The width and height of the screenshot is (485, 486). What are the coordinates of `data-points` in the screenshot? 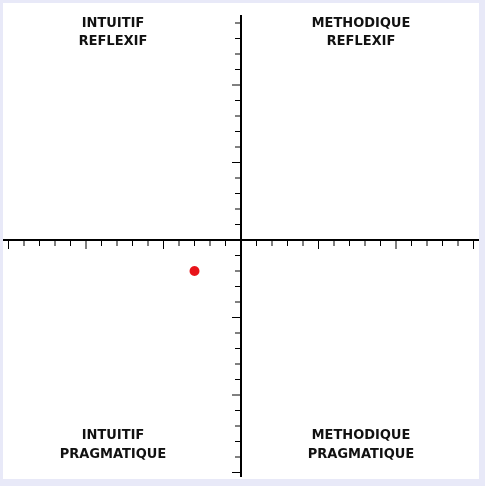 It's located at (194, 271).